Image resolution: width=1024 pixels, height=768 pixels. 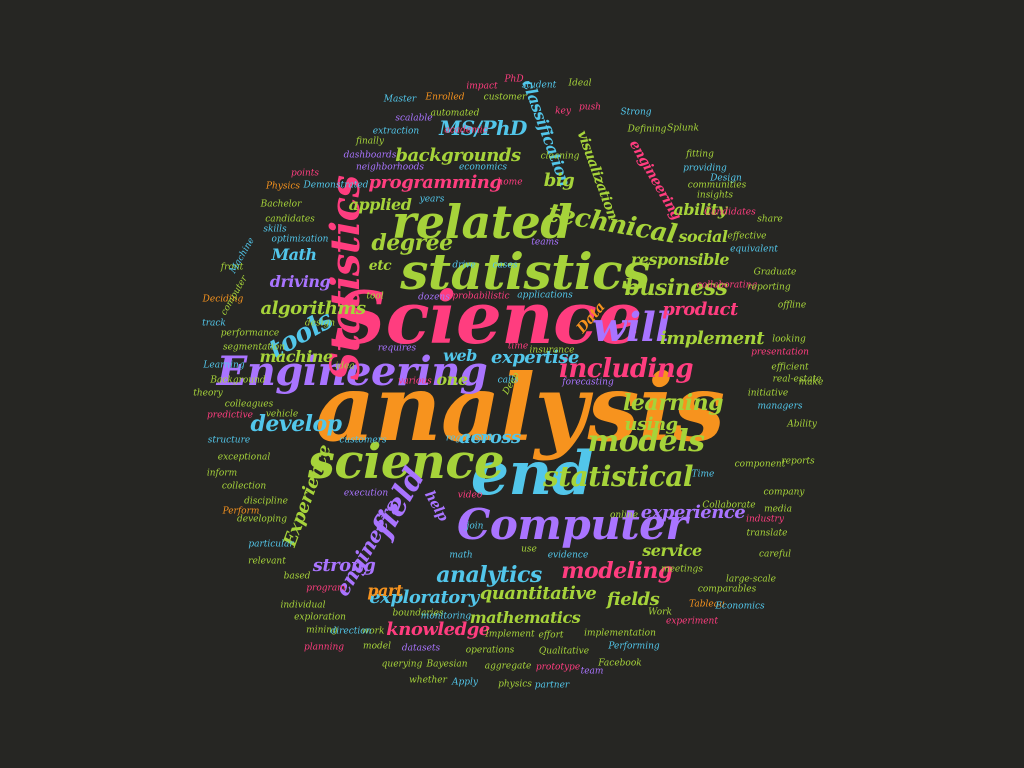 What do you see at coordinates (336, 185) in the screenshot?
I see `cloud-word: Demonstrated` at bounding box center [336, 185].